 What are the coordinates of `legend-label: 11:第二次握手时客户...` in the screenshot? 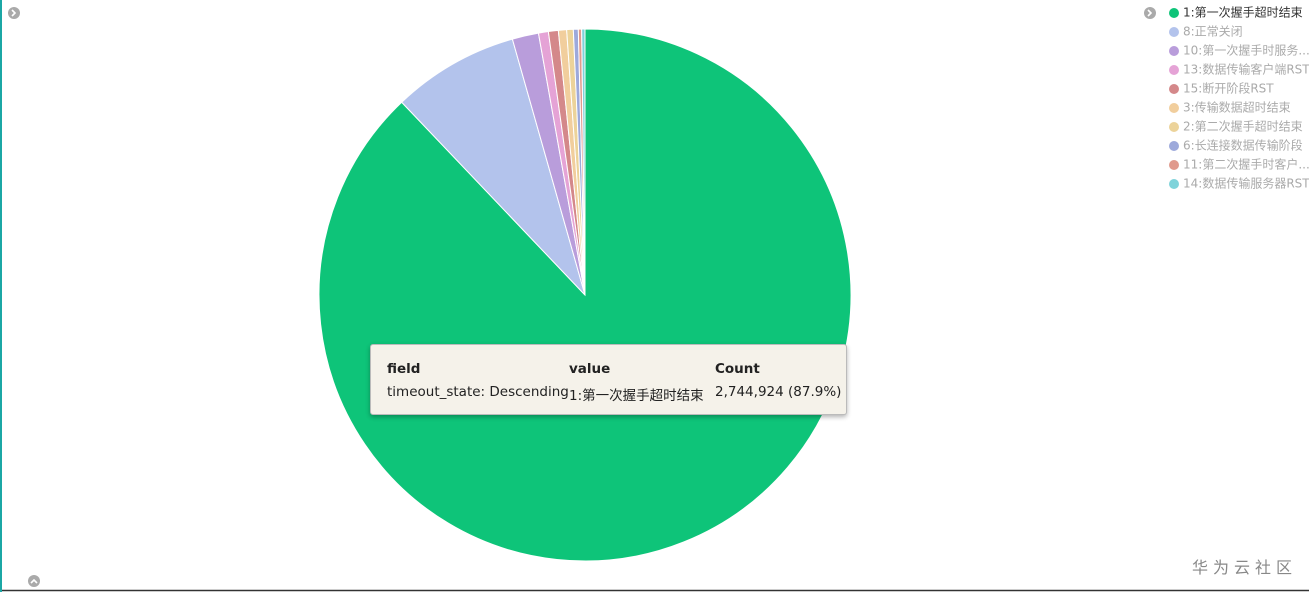 It's located at (1246, 164).